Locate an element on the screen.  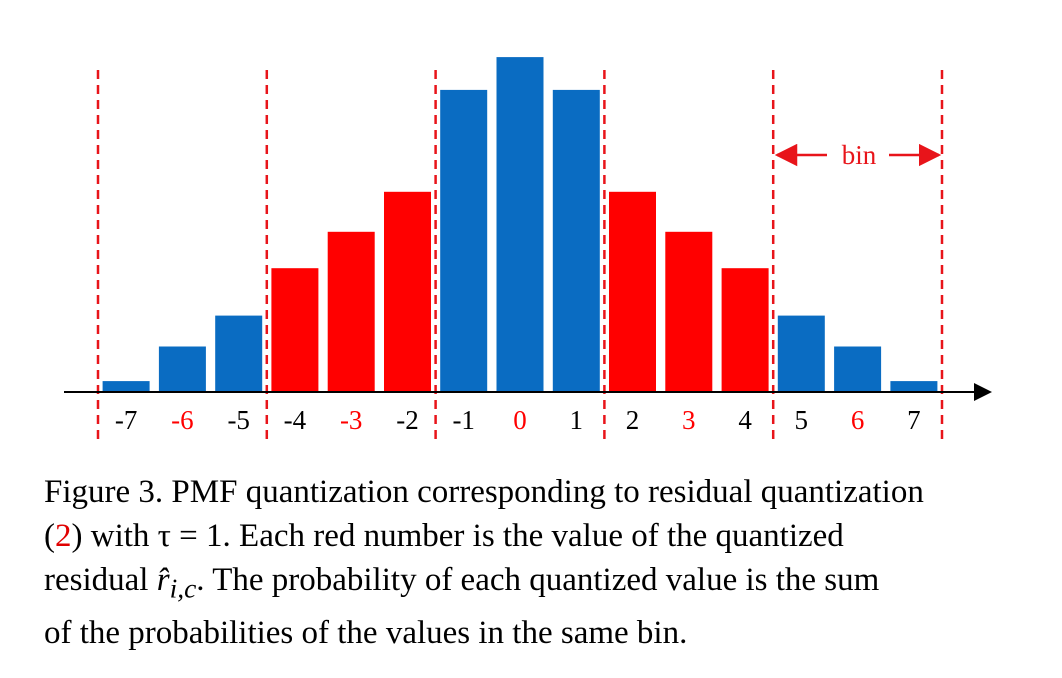
bar--1 is located at coordinates (464, 241).